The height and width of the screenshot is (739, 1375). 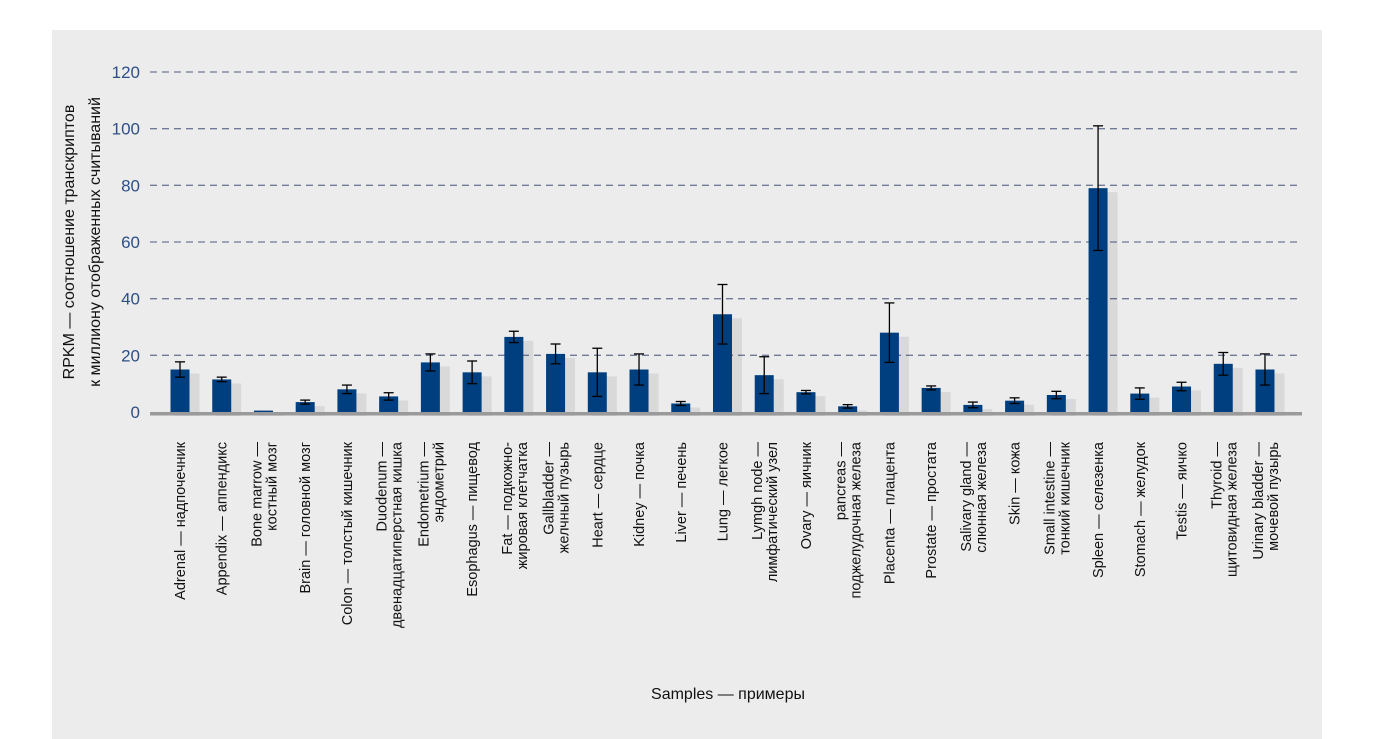 I want to click on y-tick-label: 0, so click(x=135, y=412).